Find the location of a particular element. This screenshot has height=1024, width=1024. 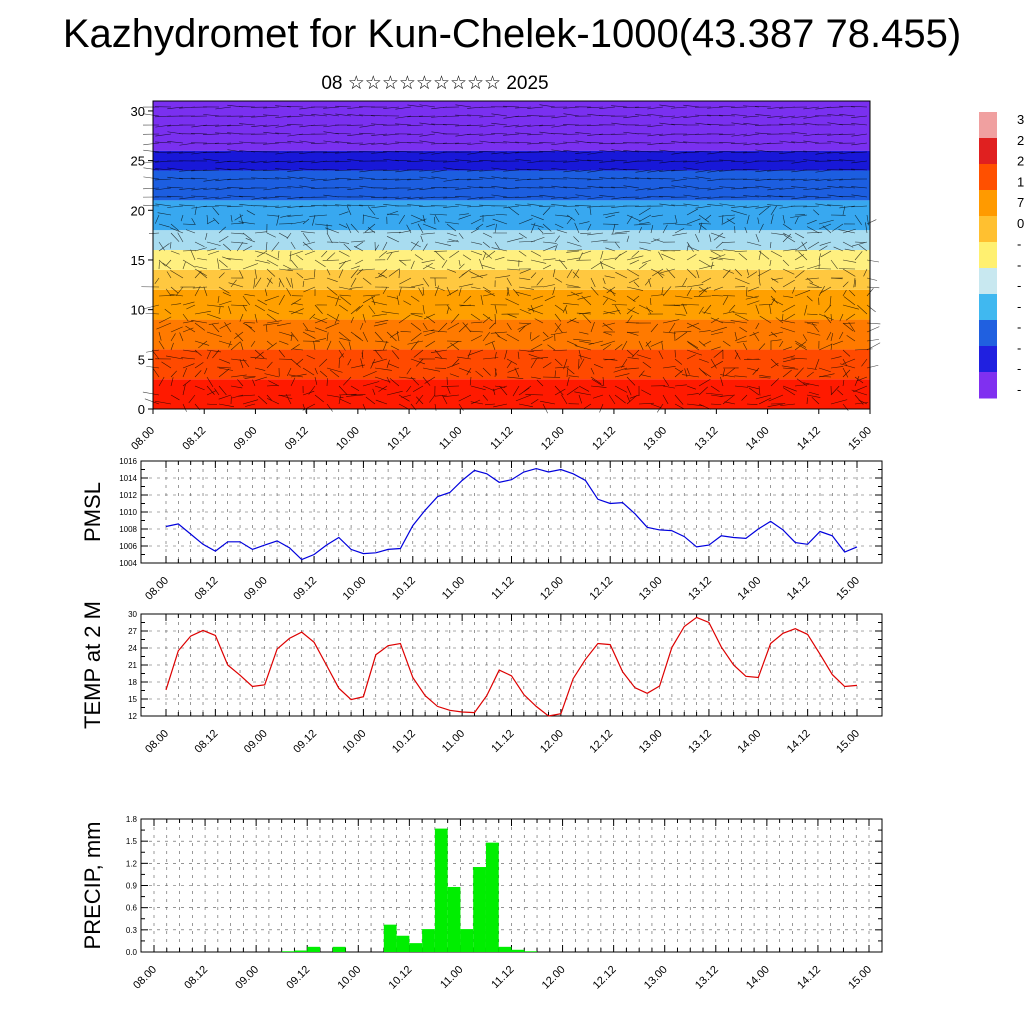

grid is located at coordinates (511, 665).